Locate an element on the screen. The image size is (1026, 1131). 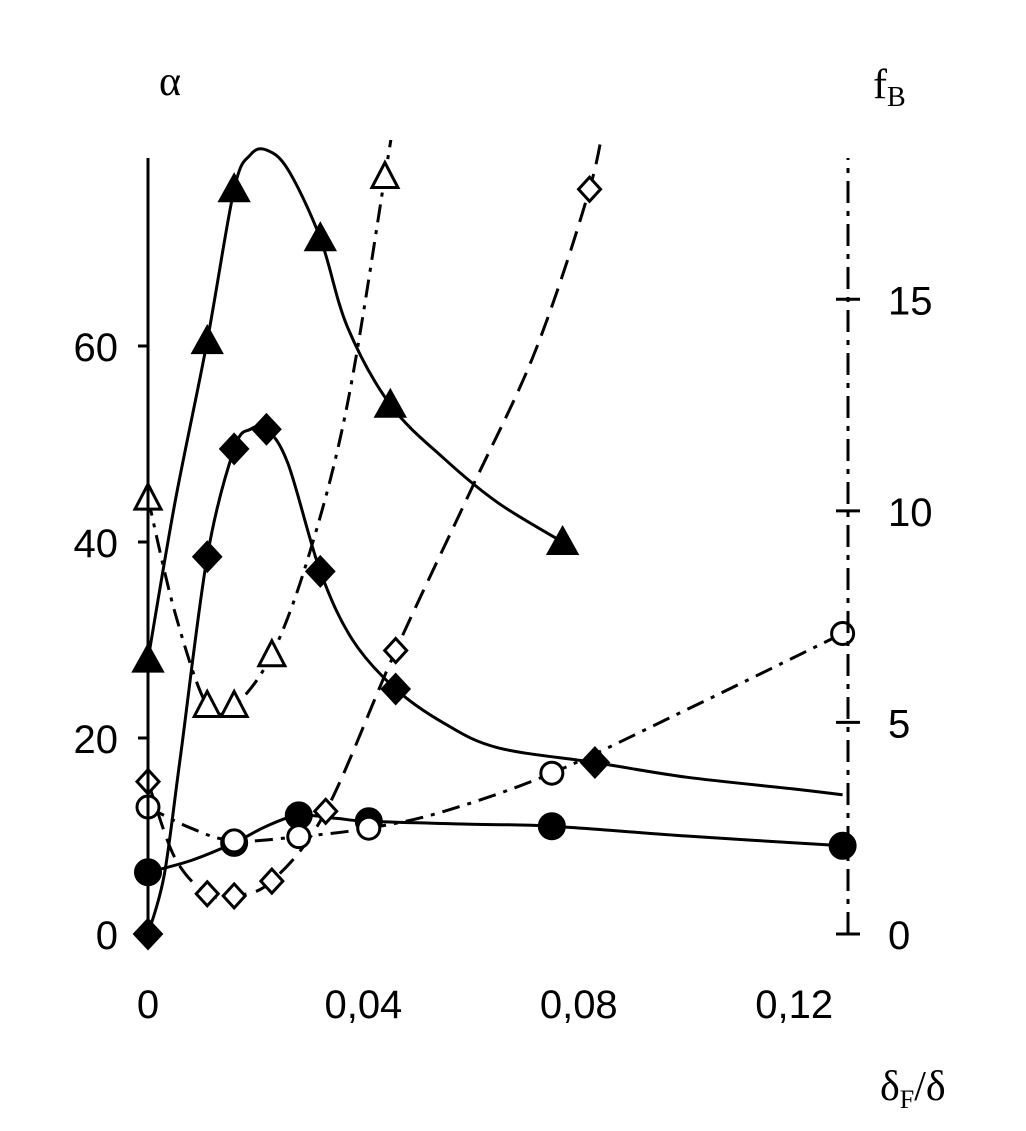
y-right-tick-label: 15 is located at coordinates (910, 301).